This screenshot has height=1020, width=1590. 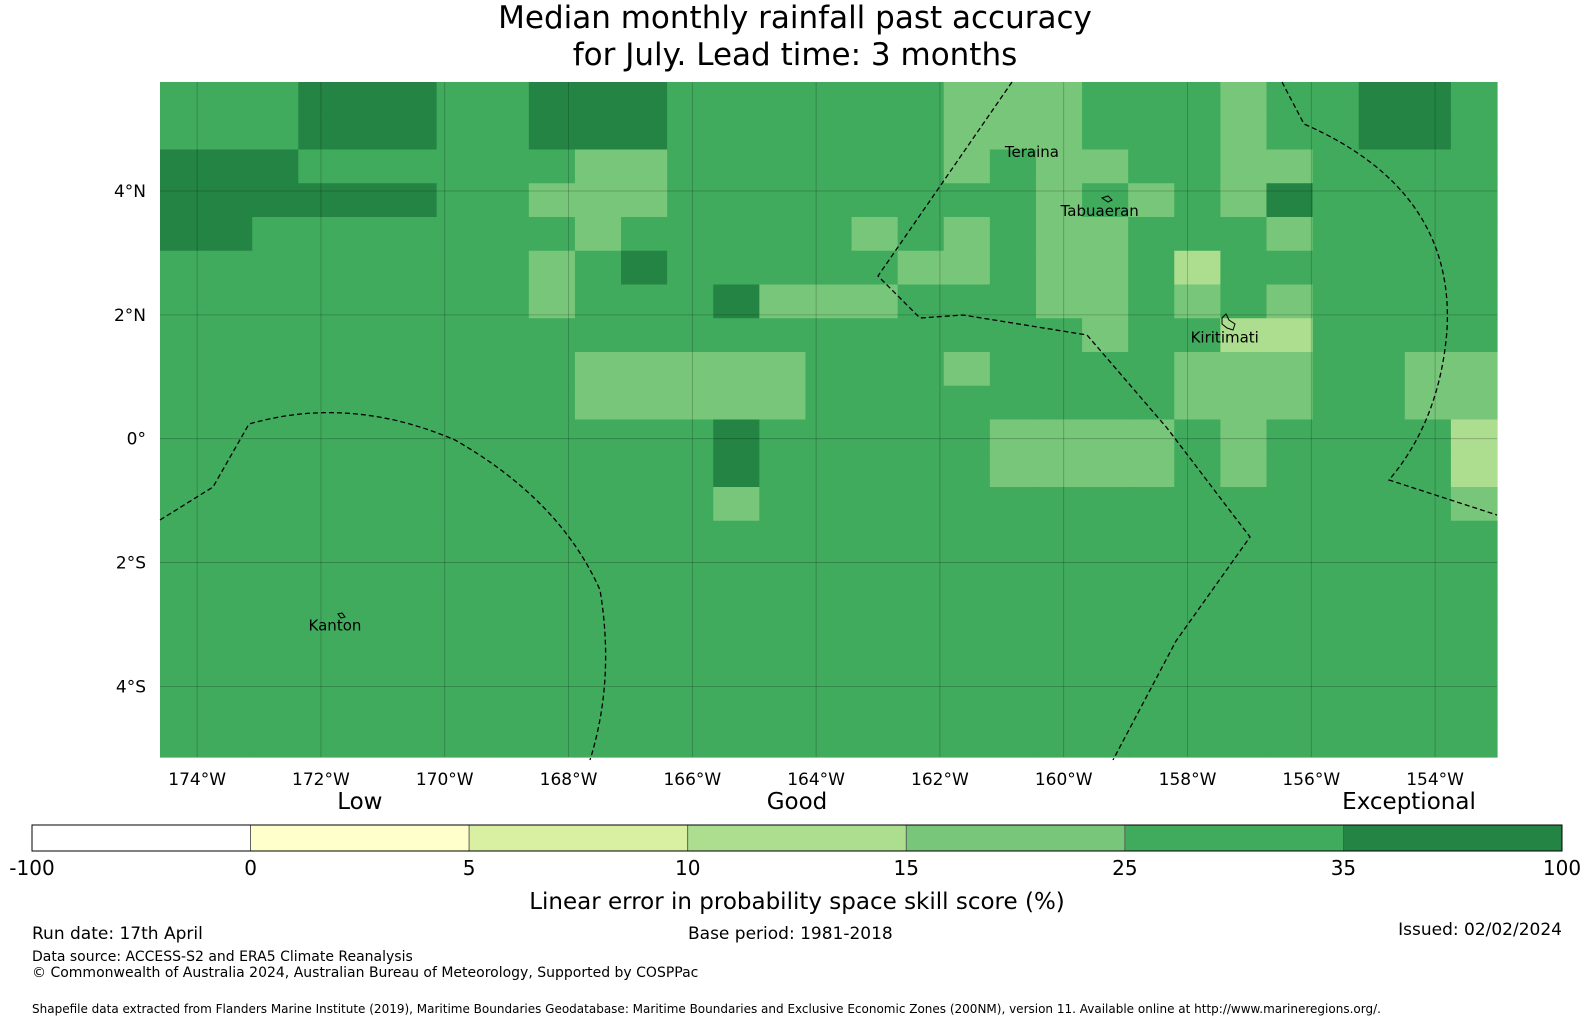 What do you see at coordinates (797, 802) in the screenshot?
I see `colorbar-category-label: Good` at bounding box center [797, 802].